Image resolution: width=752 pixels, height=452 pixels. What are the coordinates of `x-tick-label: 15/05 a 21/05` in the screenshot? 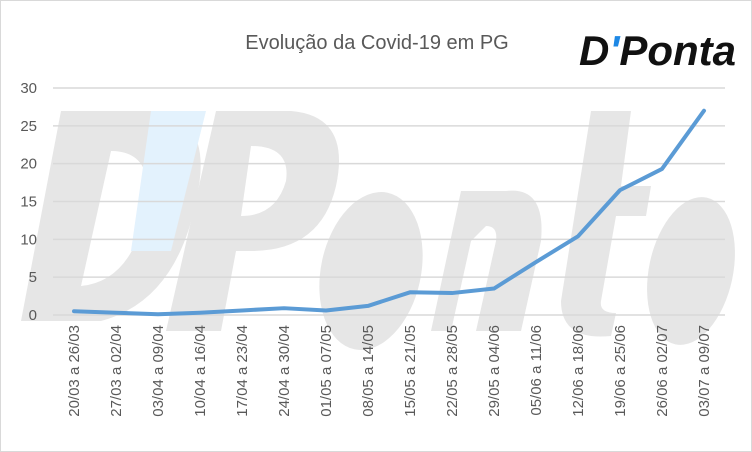 It's located at (410, 371).